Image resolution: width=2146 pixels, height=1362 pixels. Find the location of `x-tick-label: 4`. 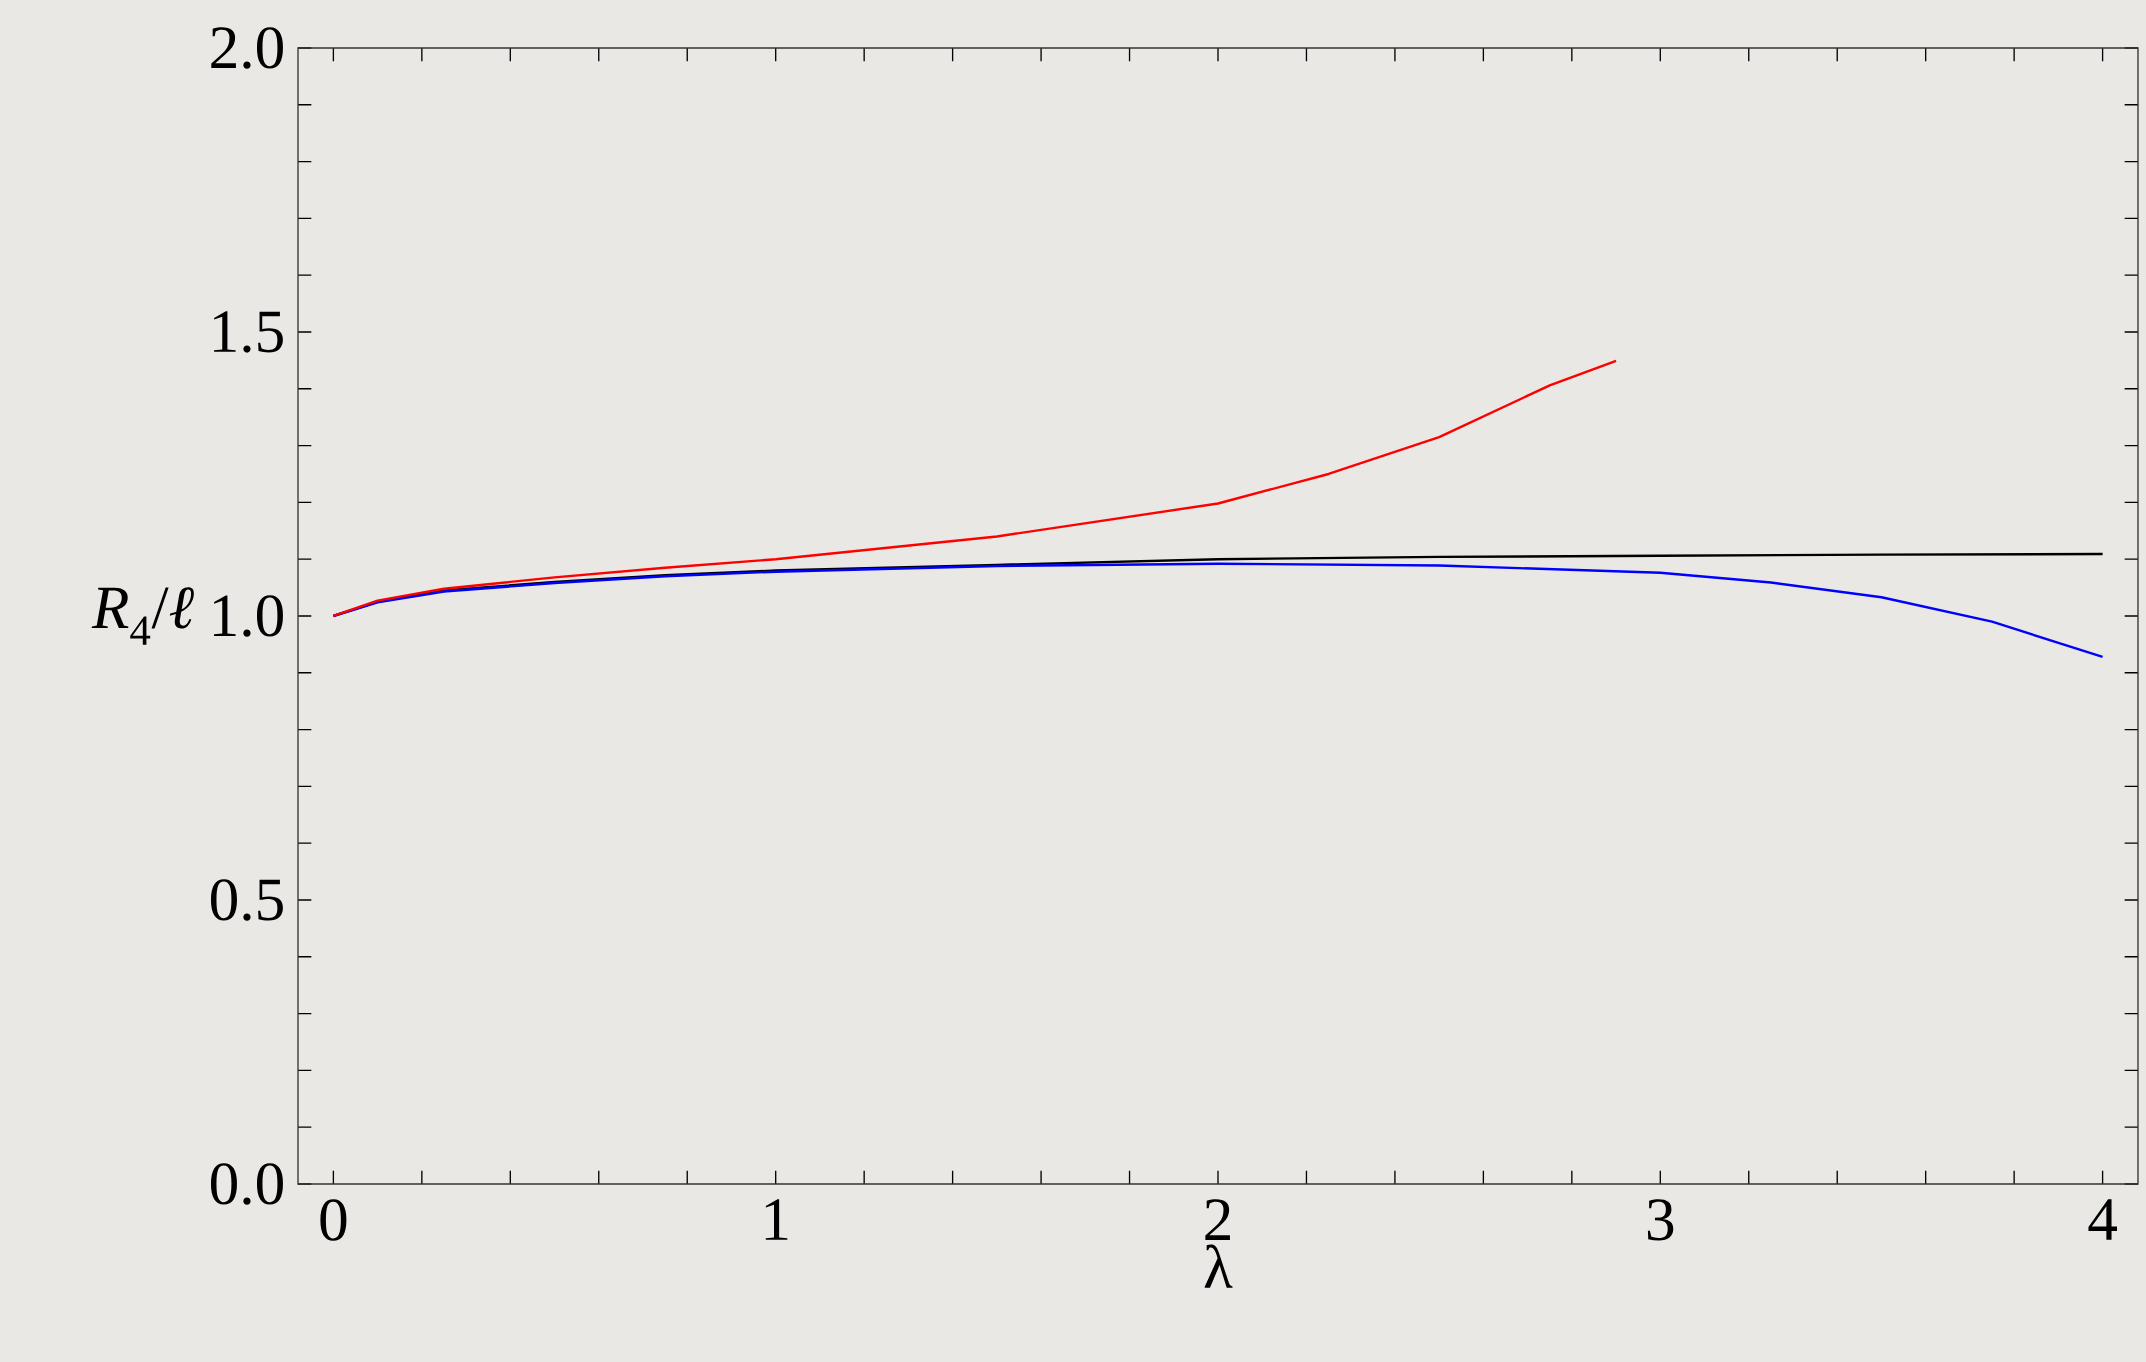

x-tick-label: 4 is located at coordinates (2102, 1219).